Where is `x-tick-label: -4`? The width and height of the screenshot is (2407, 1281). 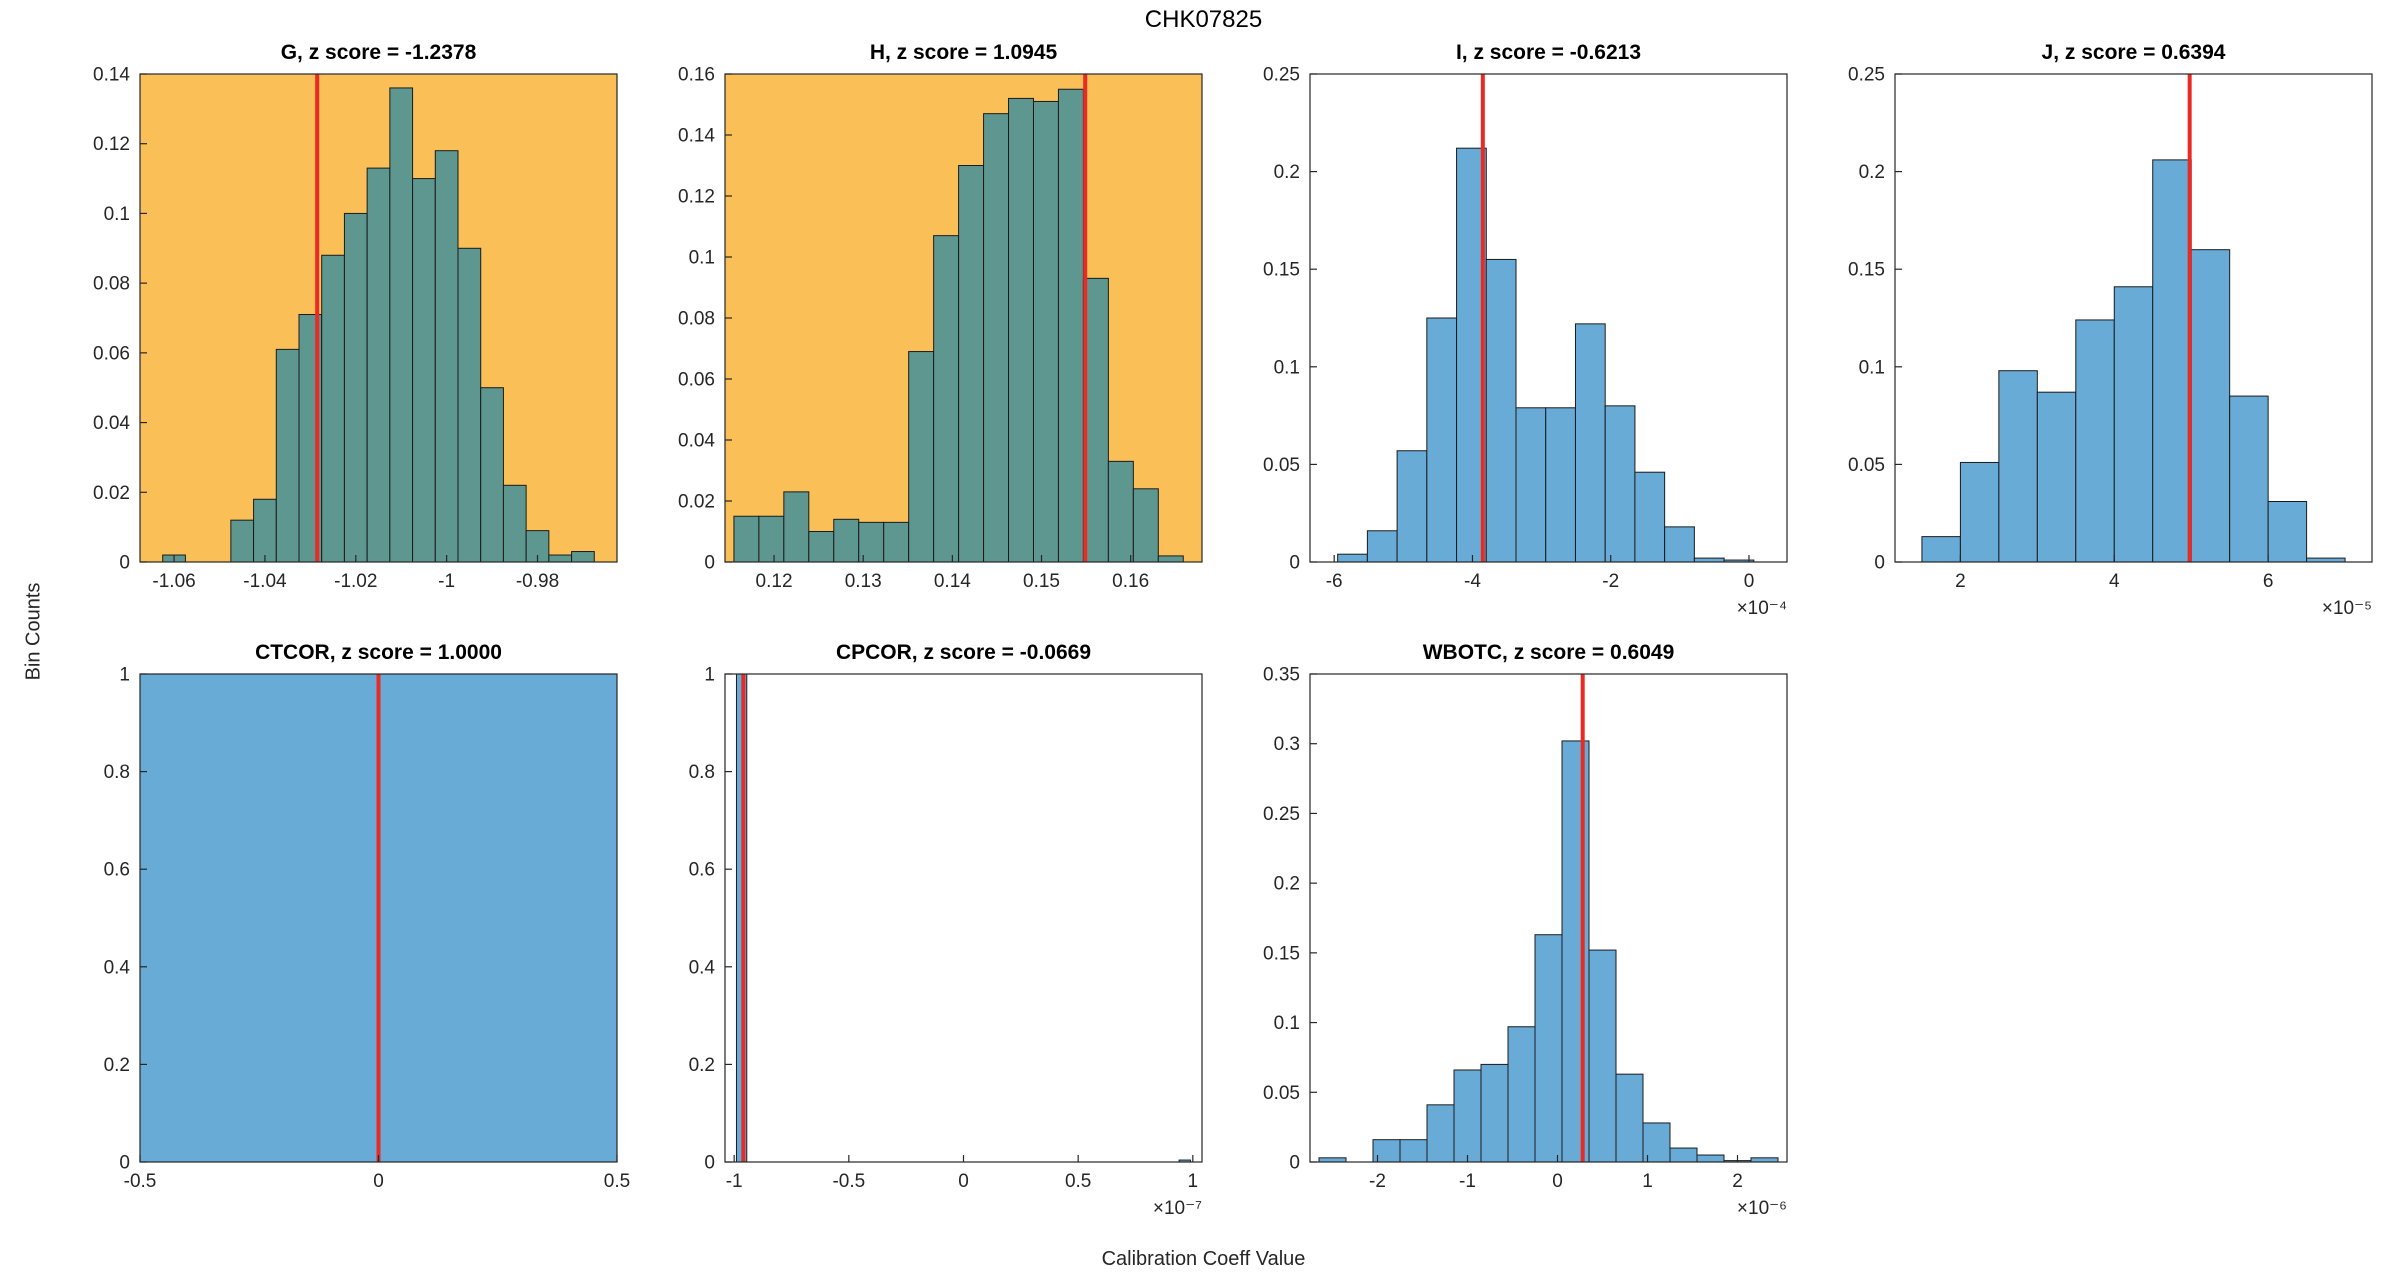 x-tick-label: -4 is located at coordinates (1472, 581).